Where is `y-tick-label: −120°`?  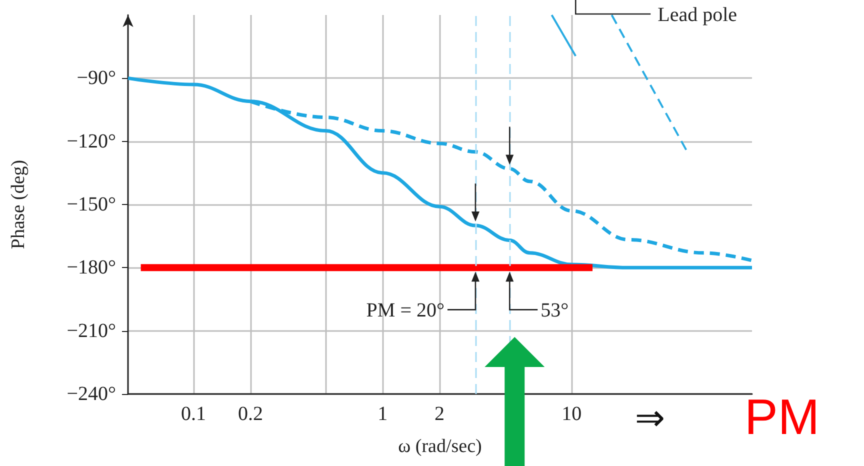 y-tick-label: −120° is located at coordinates (91, 141).